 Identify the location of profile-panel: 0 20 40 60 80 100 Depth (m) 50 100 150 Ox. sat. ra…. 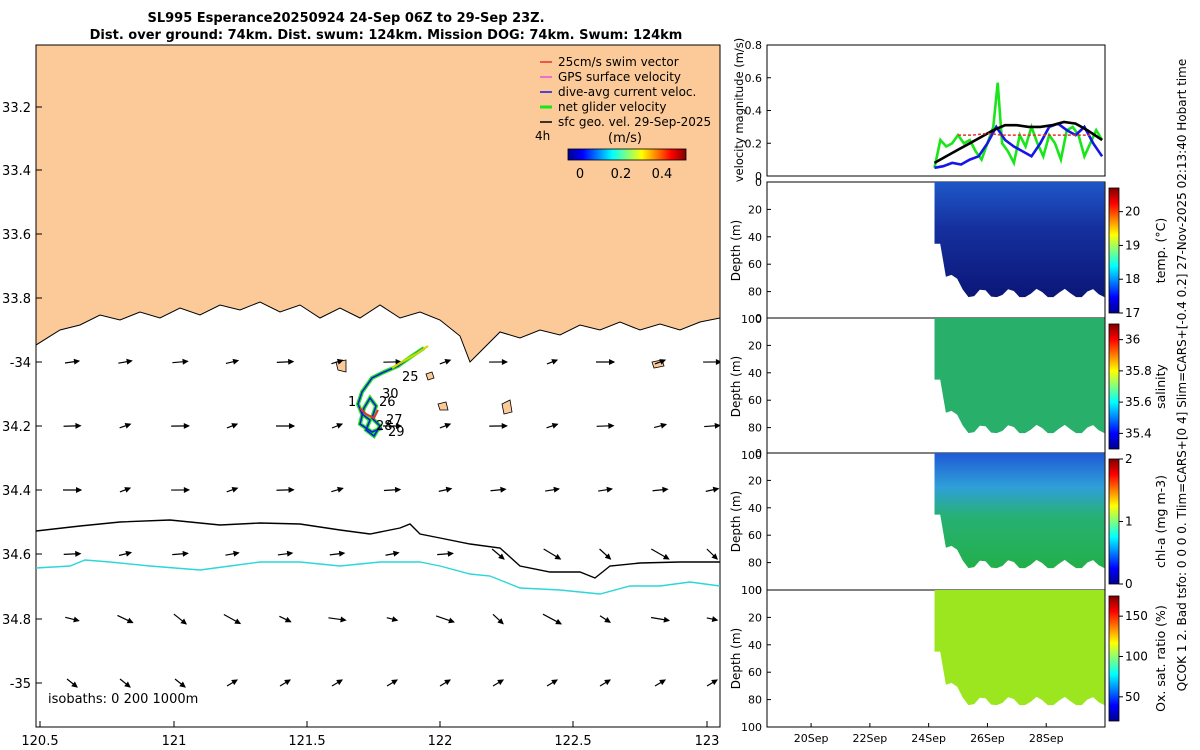
(948, 659).